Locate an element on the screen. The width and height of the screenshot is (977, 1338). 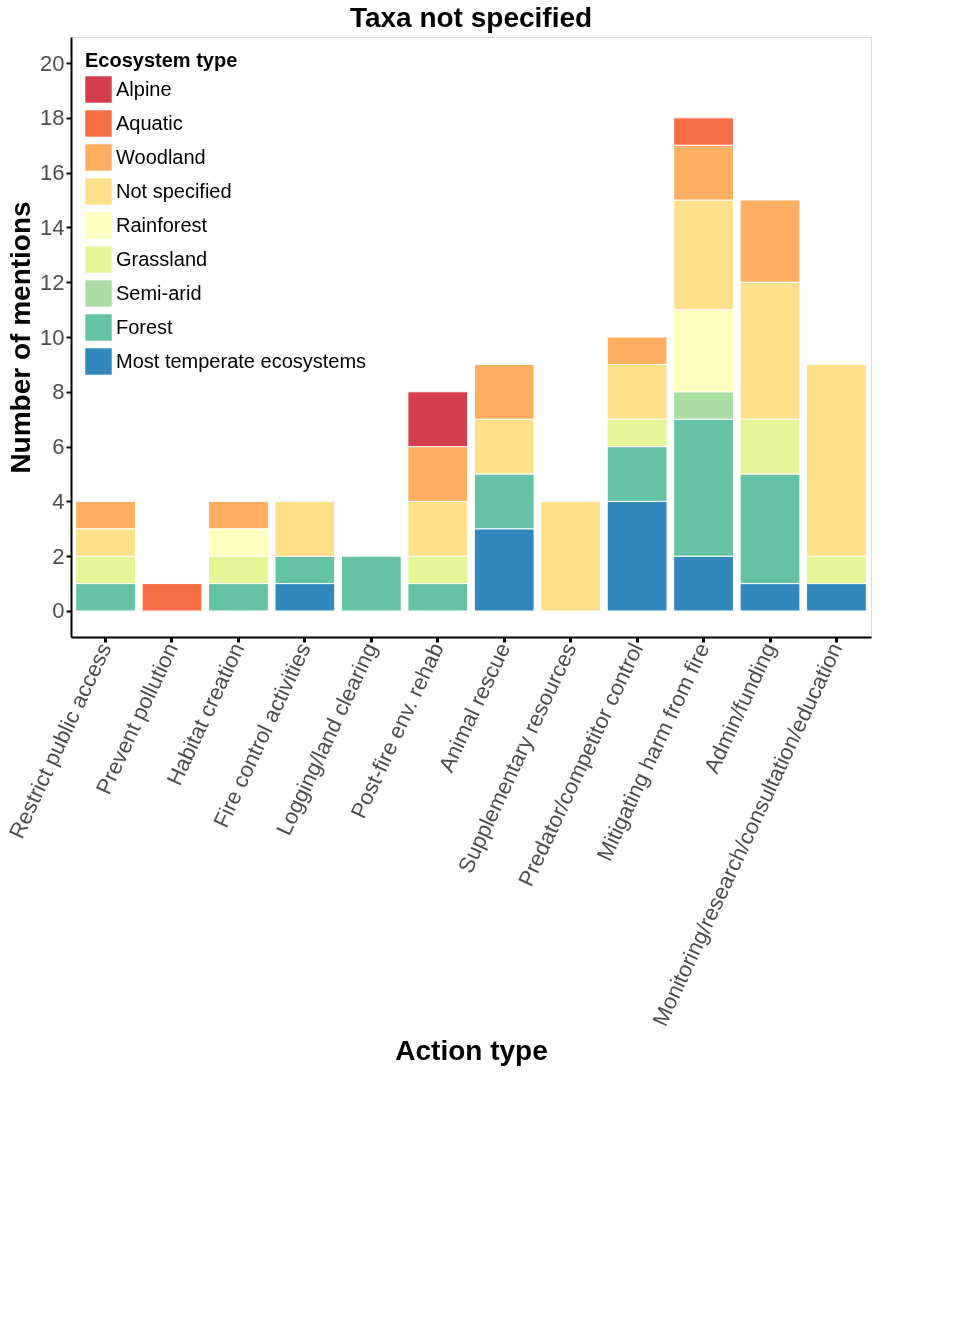
y-tick-label: 8 is located at coordinates (58, 392).